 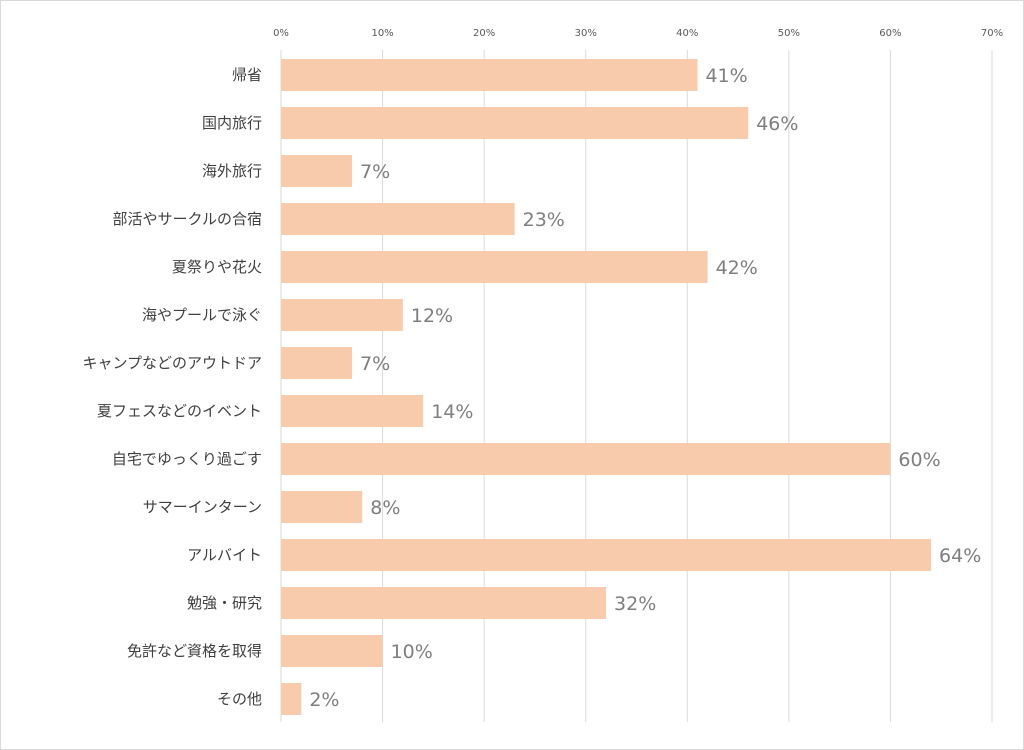 What do you see at coordinates (890, 33) in the screenshot?
I see `x-tick-label: 60%` at bounding box center [890, 33].